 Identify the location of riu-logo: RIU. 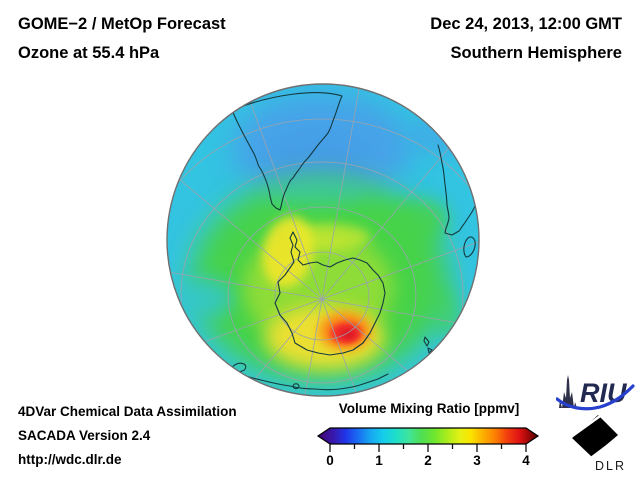
(596, 393).